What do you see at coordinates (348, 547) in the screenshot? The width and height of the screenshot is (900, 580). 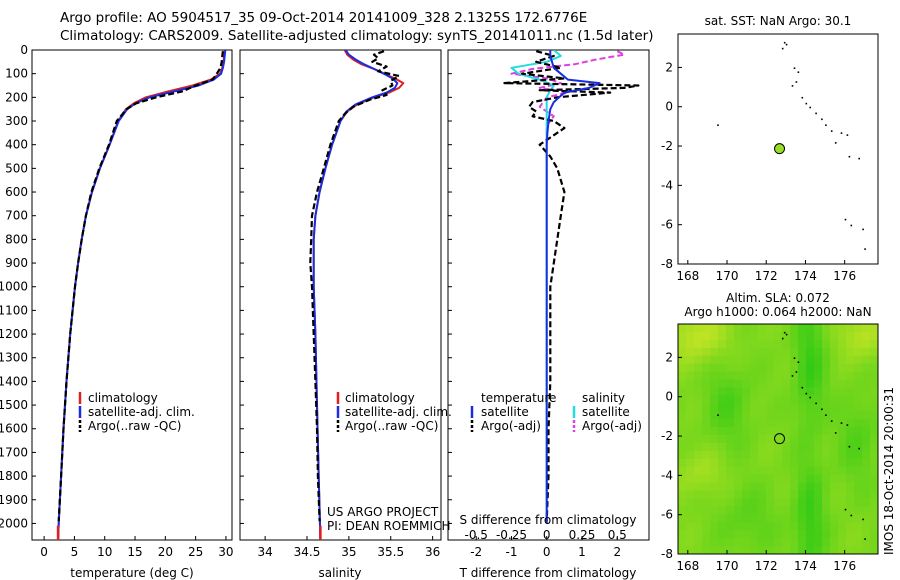 I see `salinity-ticks: 34 34.5 35 35.5 36` at bounding box center [348, 547].